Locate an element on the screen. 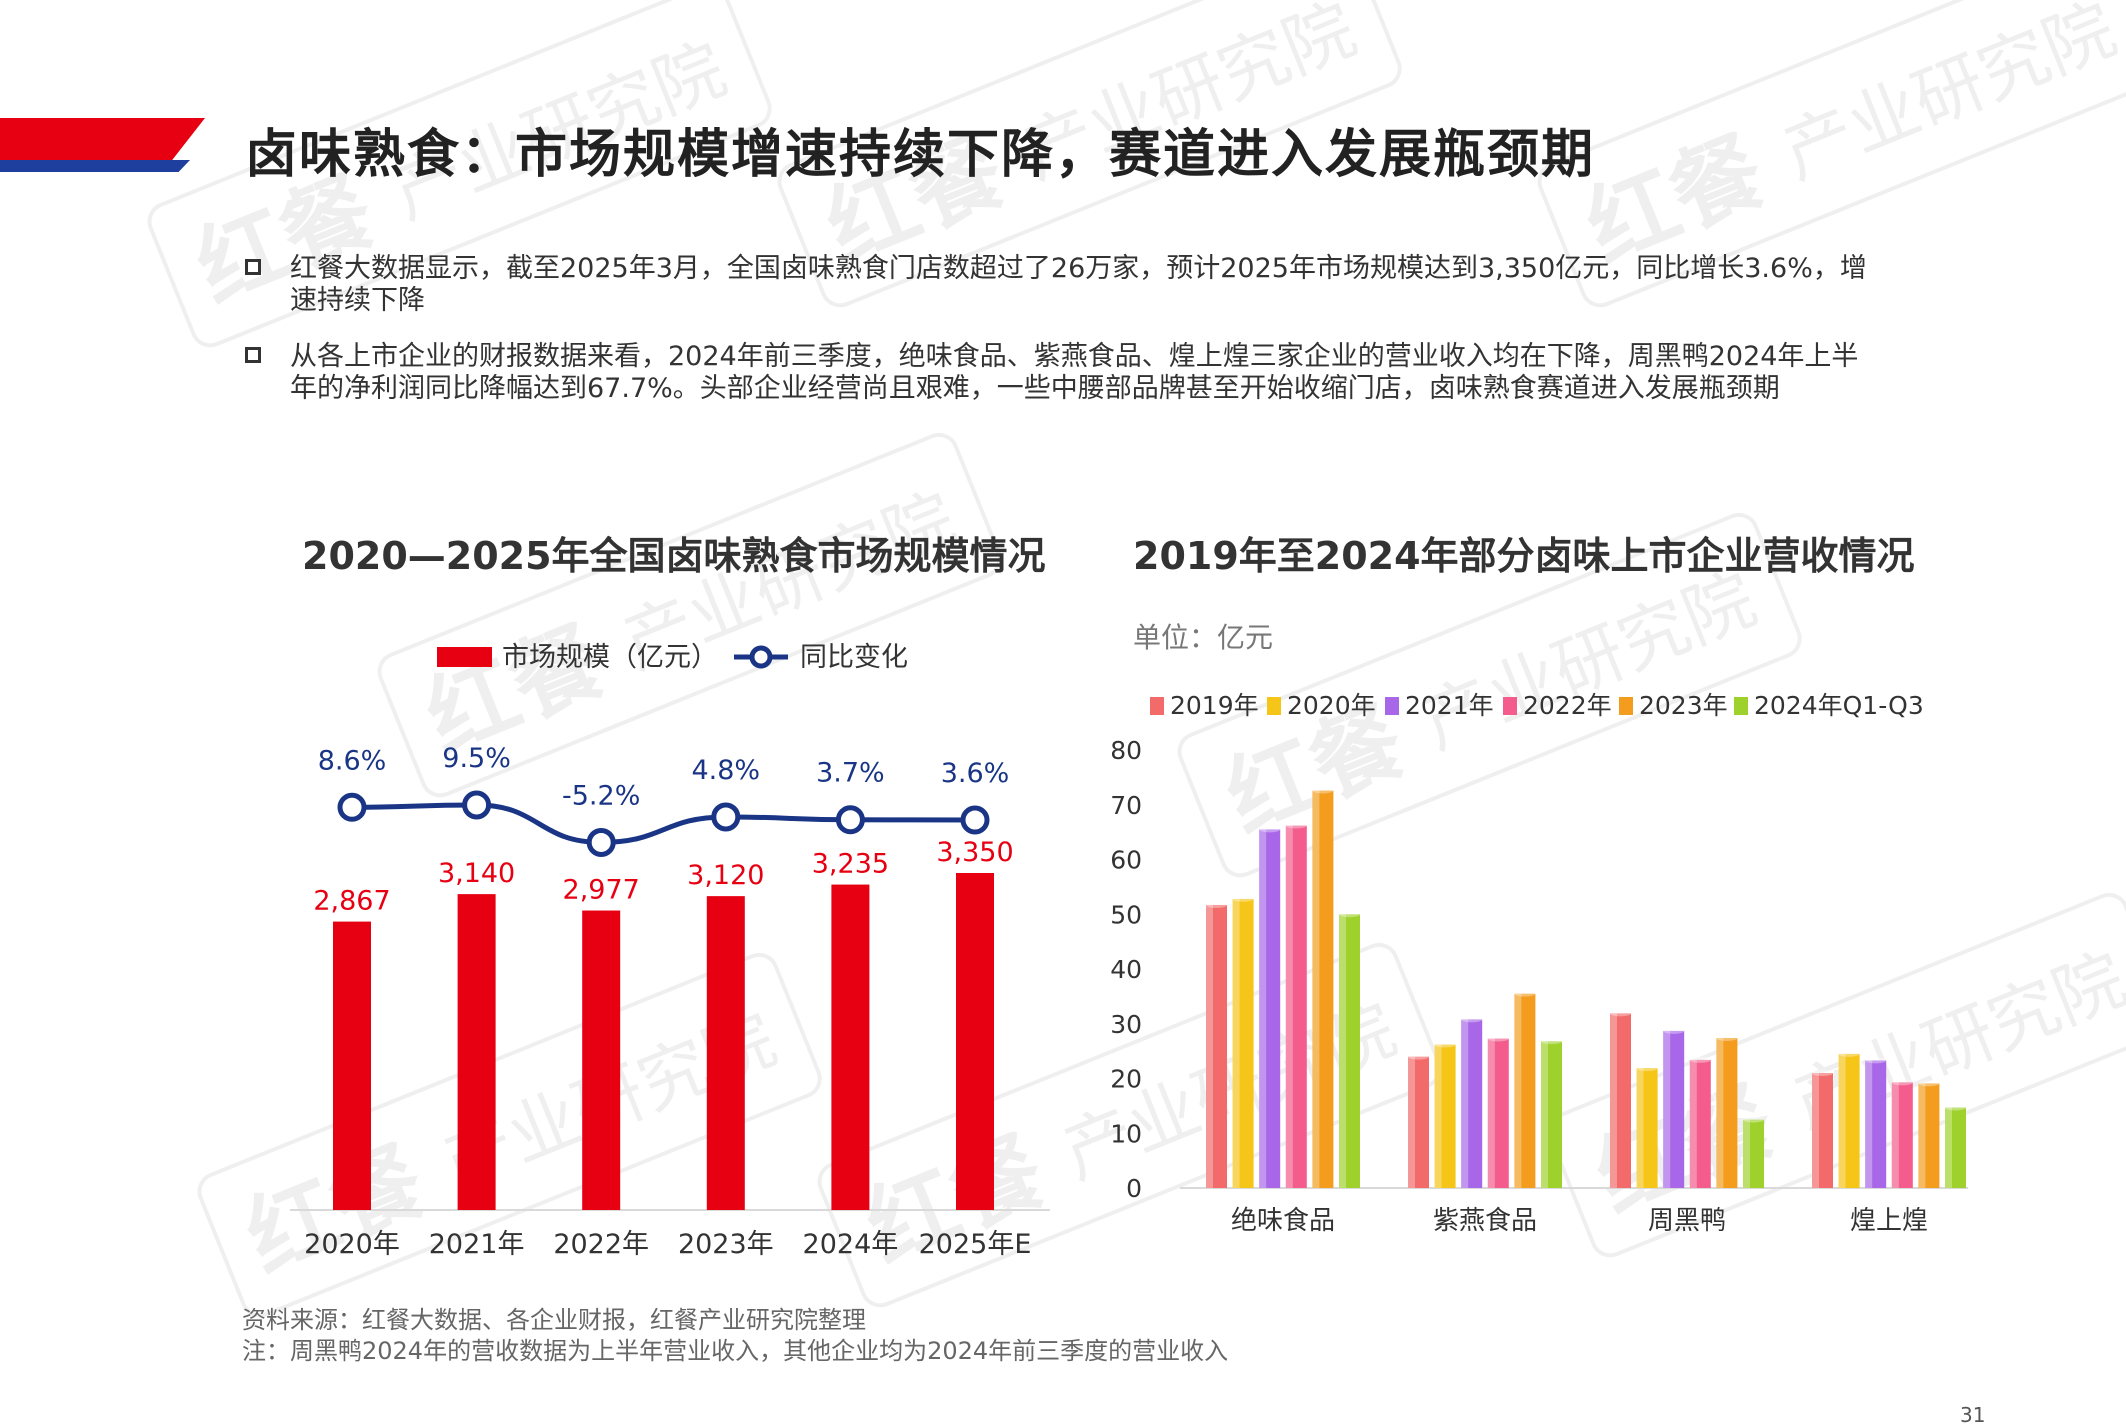 The width and height of the screenshot is (2126, 1427). x-tick-label: 2021年 is located at coordinates (477, 1244).